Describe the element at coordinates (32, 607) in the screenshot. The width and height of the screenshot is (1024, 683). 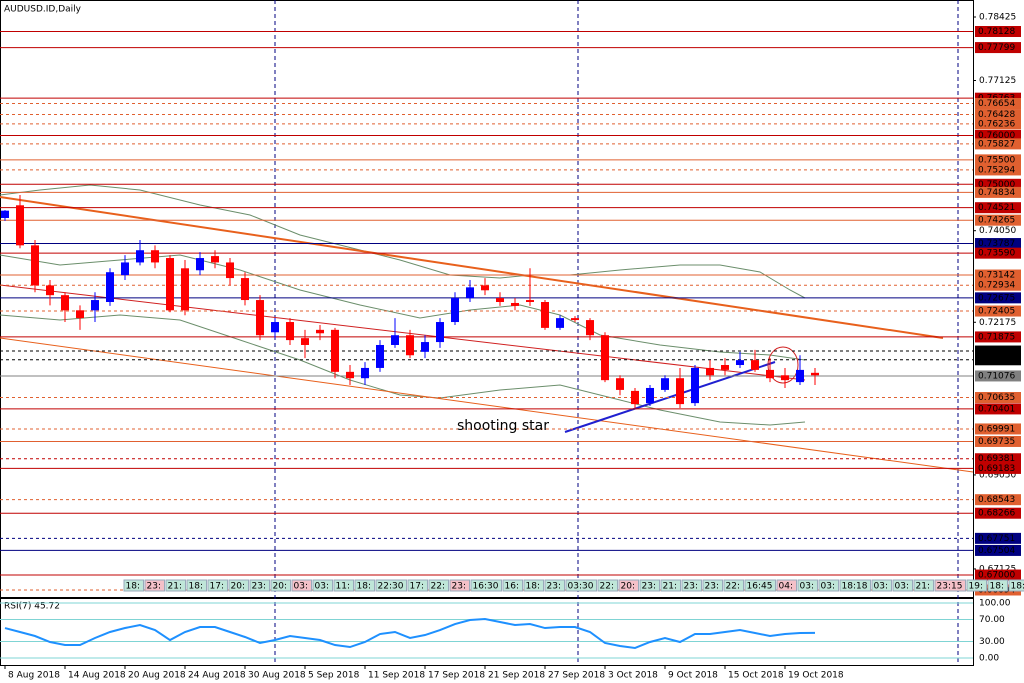
I see `rsi-title: RSI(7) 45.72` at that location.